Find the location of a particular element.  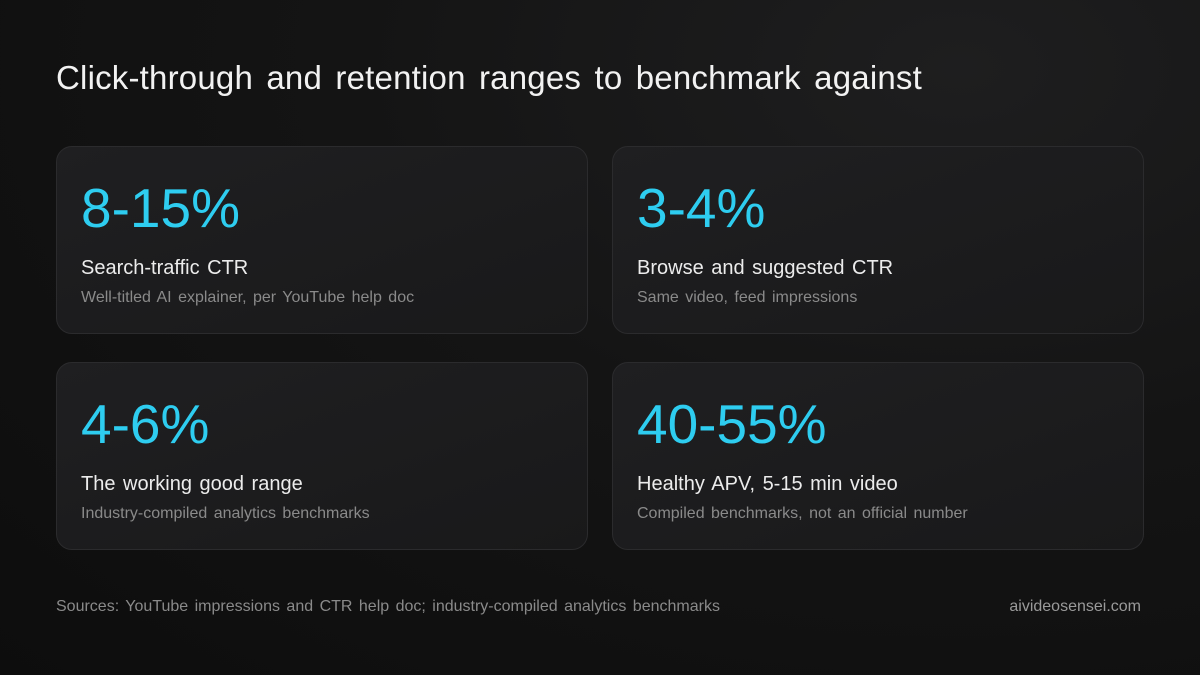

stat-note: Industry-compiled analytics benchmarks is located at coordinates (225, 513).